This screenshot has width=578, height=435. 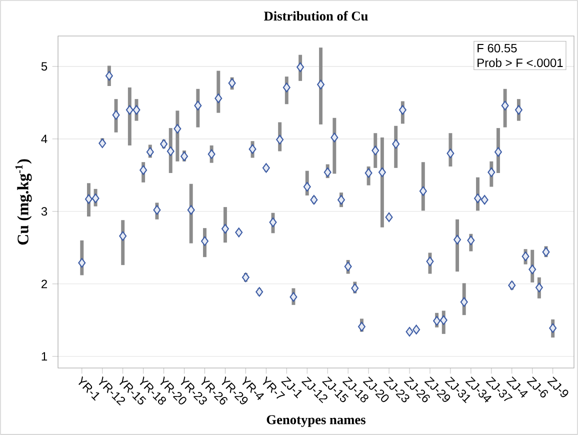 I want to click on y-tick-label: 1, so click(x=45, y=356).